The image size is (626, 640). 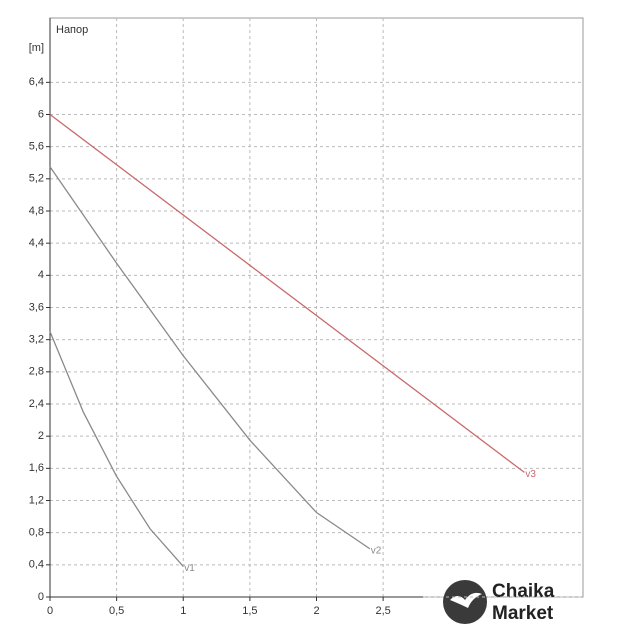 I want to click on logo-text: Chaika, so click(x=523, y=591).